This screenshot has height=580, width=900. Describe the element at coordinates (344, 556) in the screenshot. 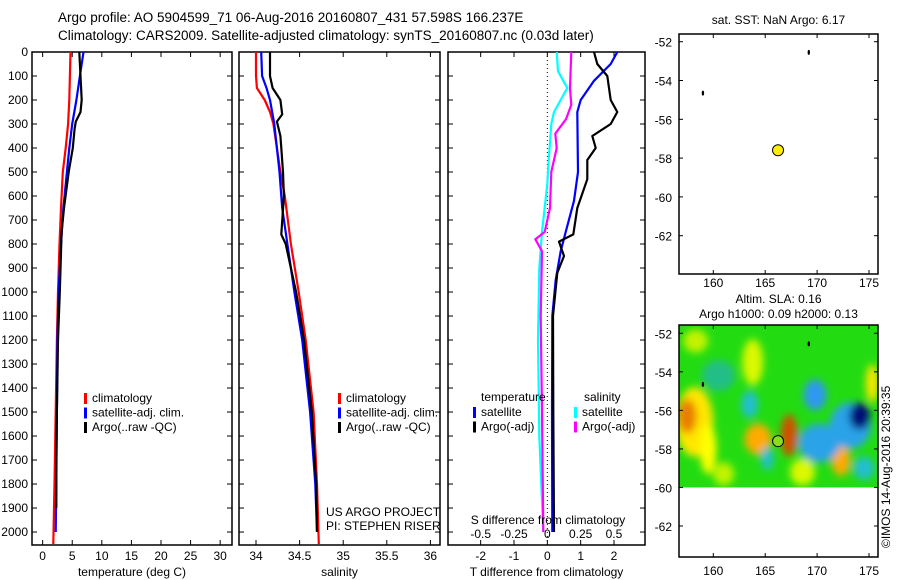

I see `x-tick-label: 35` at that location.